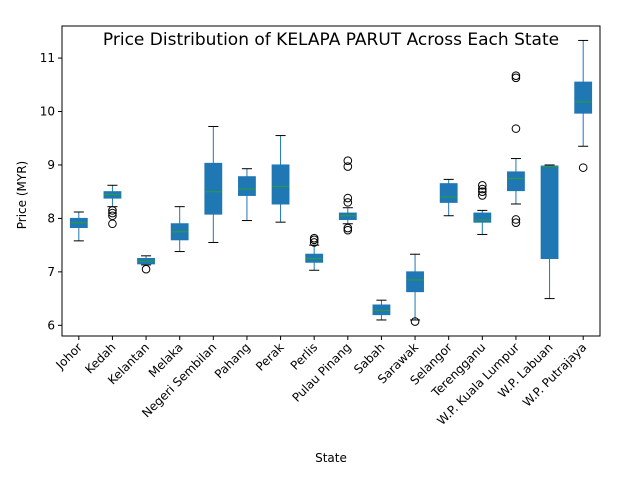  What do you see at coordinates (47, 58) in the screenshot?
I see `y-tick-label: 11` at bounding box center [47, 58].